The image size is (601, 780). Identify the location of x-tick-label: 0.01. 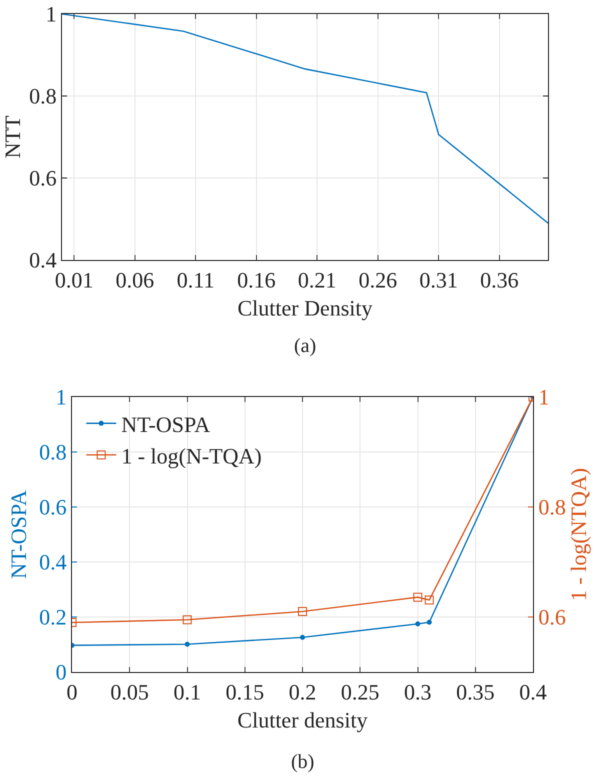
(74, 279).